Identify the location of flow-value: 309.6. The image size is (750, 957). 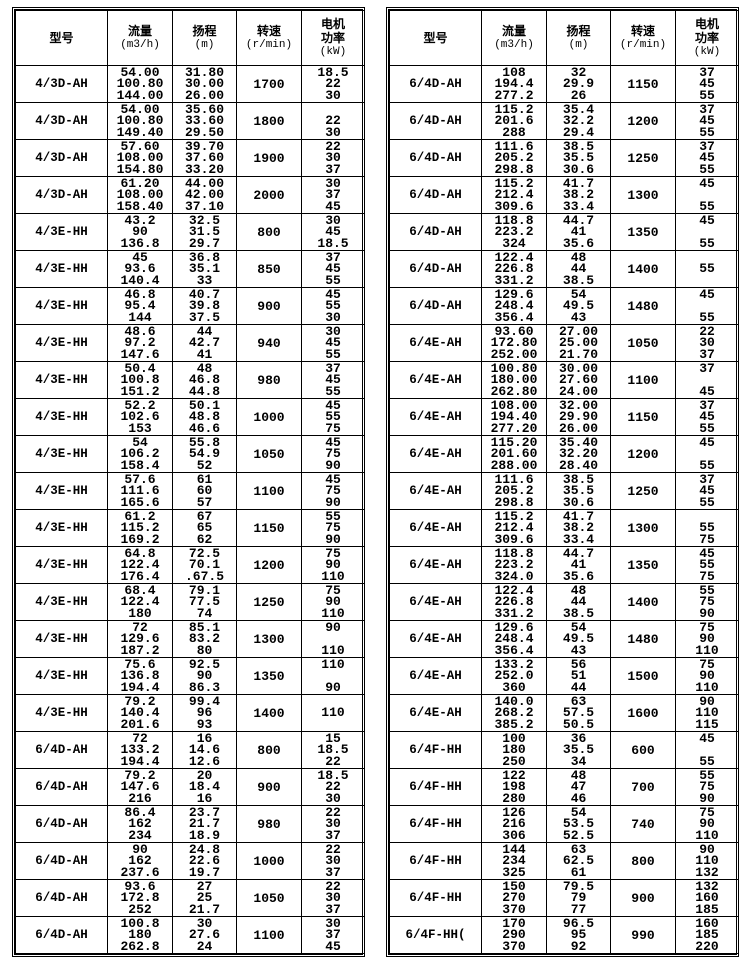
(514, 539).